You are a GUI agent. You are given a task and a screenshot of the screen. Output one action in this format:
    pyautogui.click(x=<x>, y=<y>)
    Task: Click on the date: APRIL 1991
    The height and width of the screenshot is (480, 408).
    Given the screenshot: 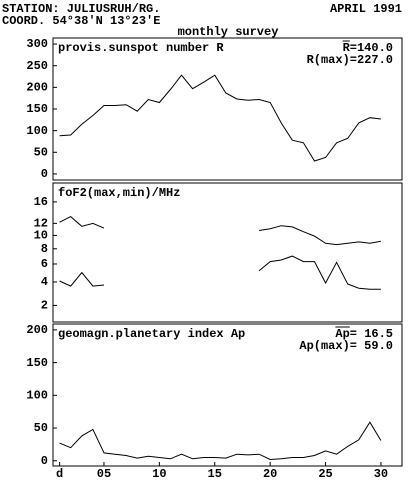 What is the action you would take?
    pyautogui.click(x=366, y=9)
    